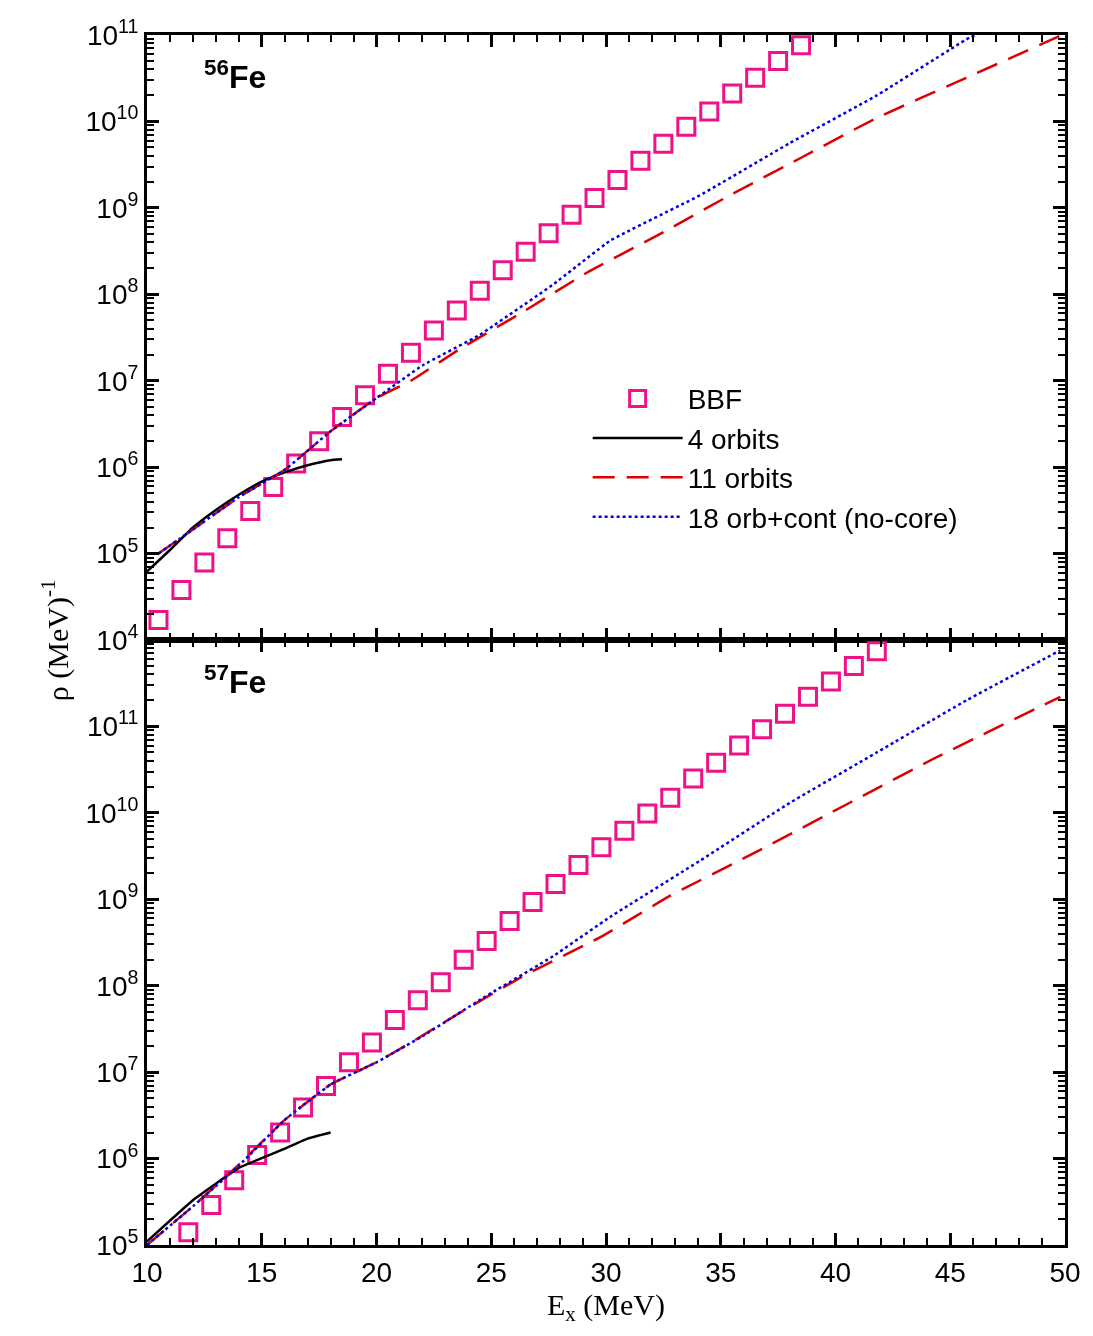 The image size is (1093, 1336). Describe the element at coordinates (733, 439) in the screenshot. I see `legend-label: 4 orbits` at that location.